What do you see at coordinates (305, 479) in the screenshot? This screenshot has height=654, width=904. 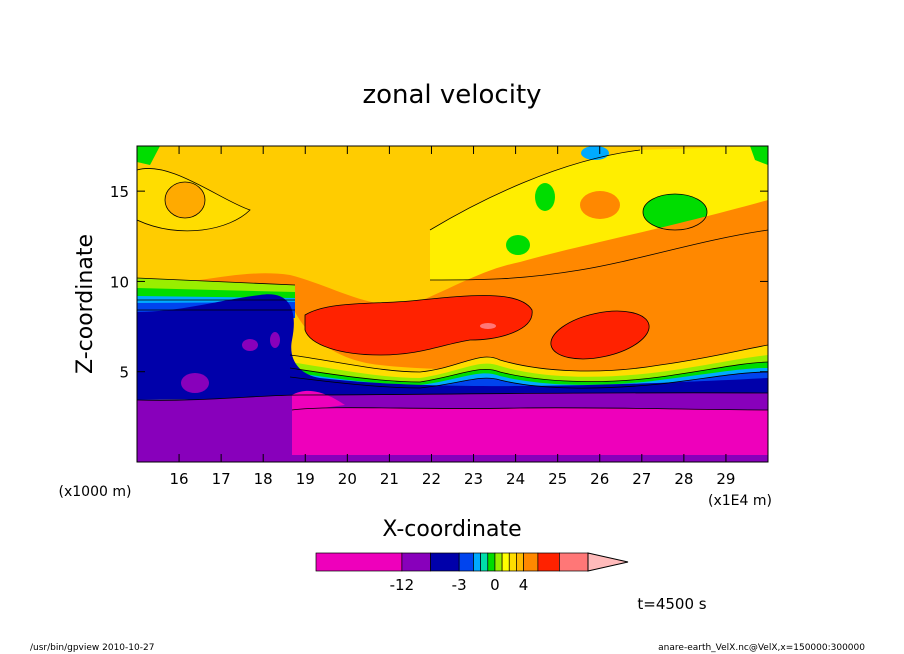 I see `x-tick-label: 19` at bounding box center [305, 479].